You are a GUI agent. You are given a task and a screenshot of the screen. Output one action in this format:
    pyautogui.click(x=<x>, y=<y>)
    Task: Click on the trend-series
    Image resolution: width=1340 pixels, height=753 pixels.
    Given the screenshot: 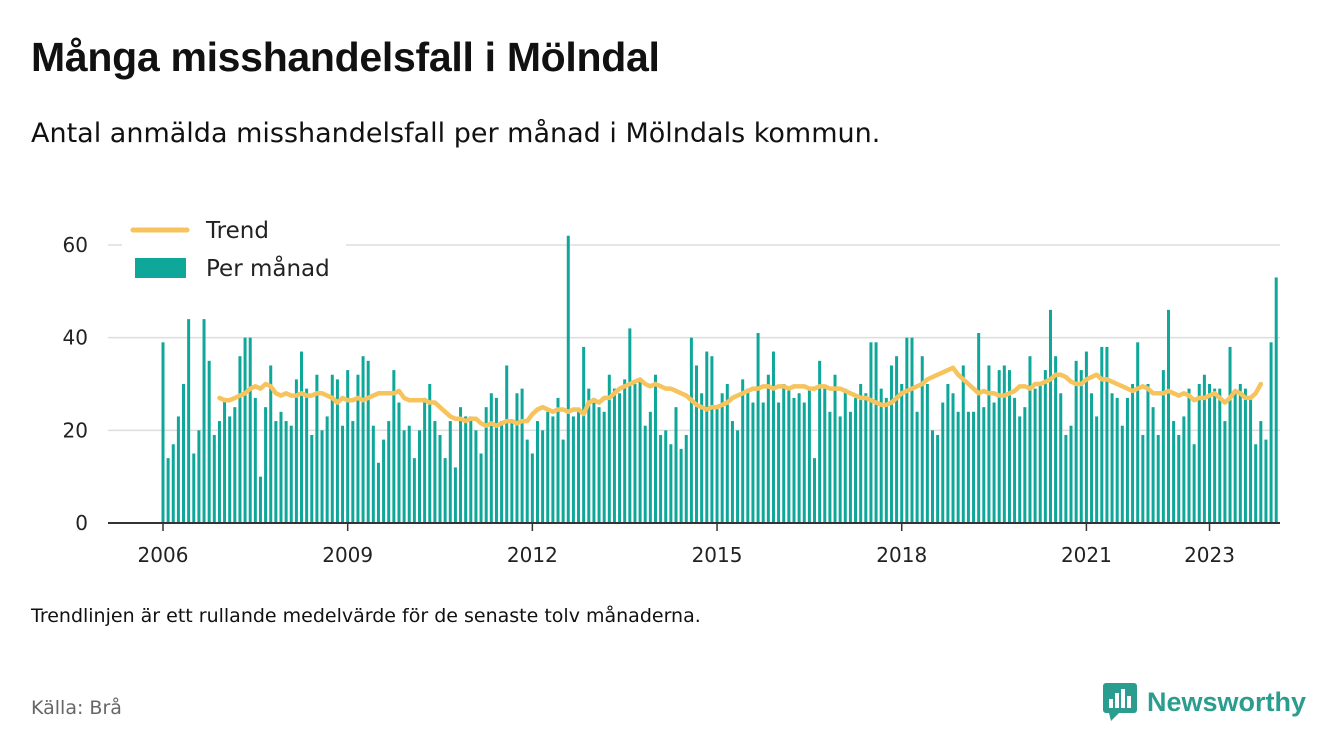 What is the action you would take?
    pyautogui.click(x=740, y=396)
    